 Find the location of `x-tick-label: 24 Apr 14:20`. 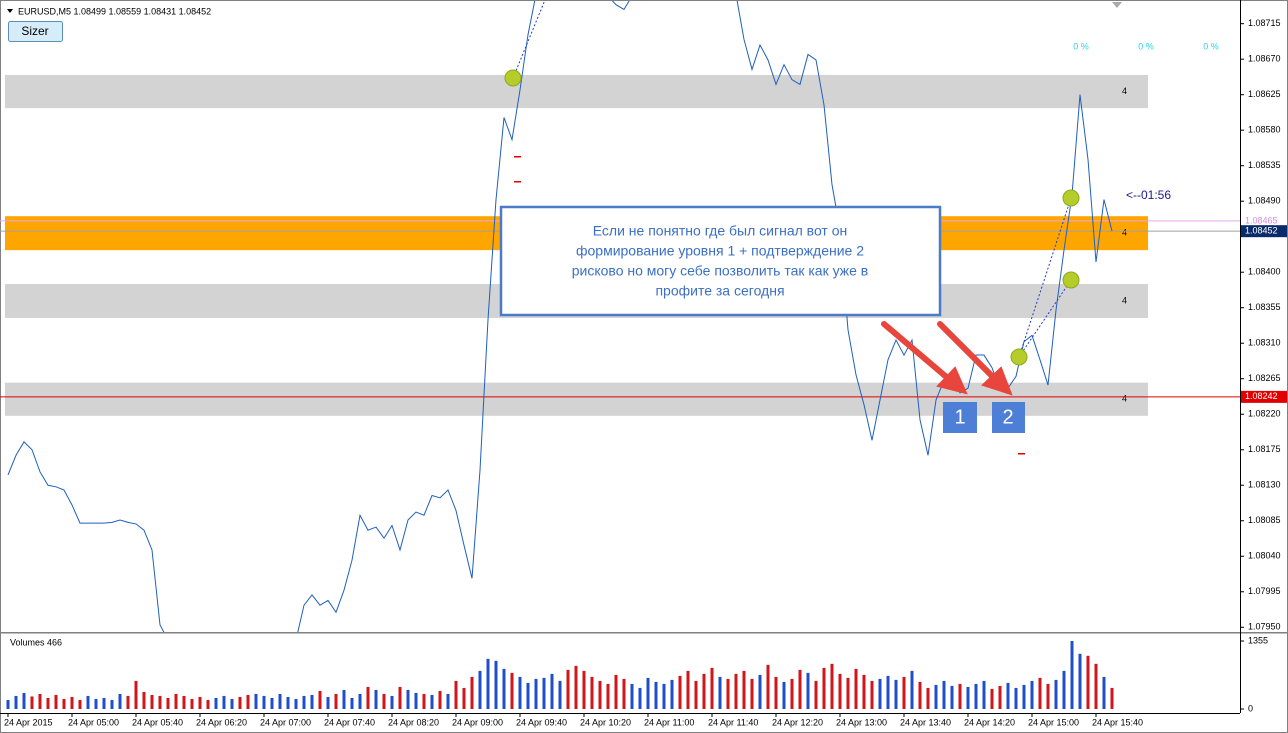

x-tick-label: 24 Apr 14:20 is located at coordinates (989, 722).